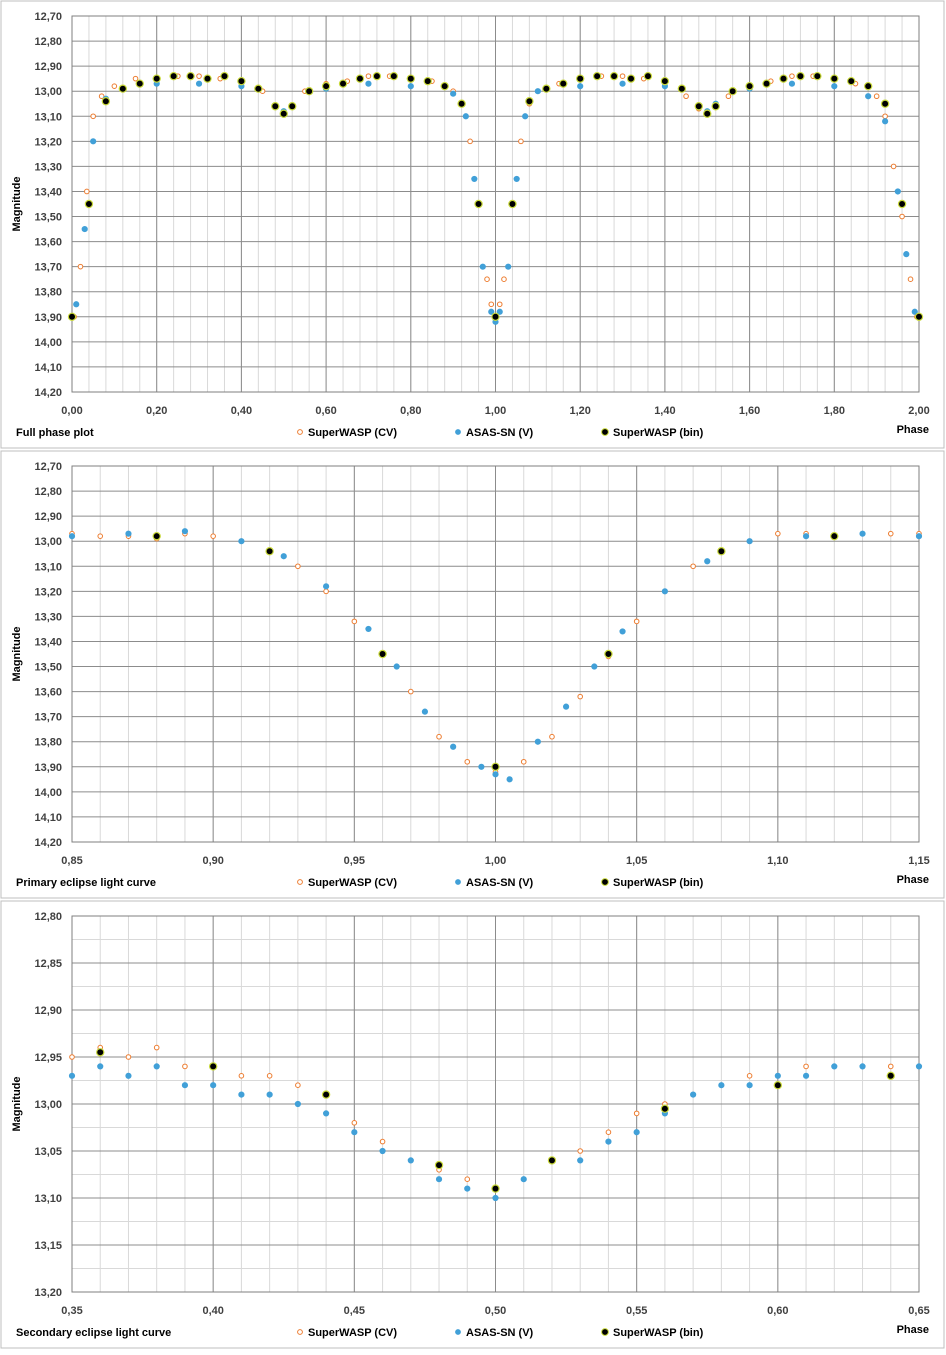 The width and height of the screenshot is (946, 1355). I want to click on y-tick-label: 12,80, so click(48, 917).